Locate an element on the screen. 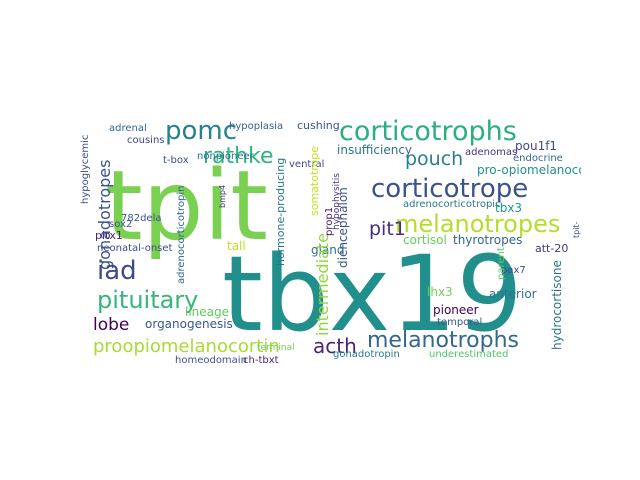 Image resolution: width=640 pixels, height=480 pixels. word-organogenesis: organogenesis is located at coordinates (189, 324).